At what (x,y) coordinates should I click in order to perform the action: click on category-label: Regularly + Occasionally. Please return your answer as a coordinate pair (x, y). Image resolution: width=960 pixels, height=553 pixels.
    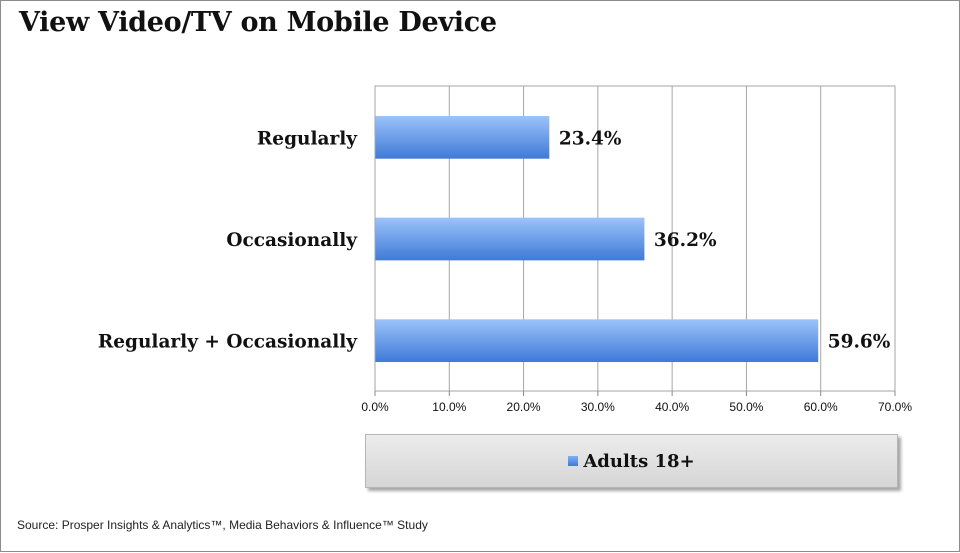
    Looking at the image, I should click on (228, 342).